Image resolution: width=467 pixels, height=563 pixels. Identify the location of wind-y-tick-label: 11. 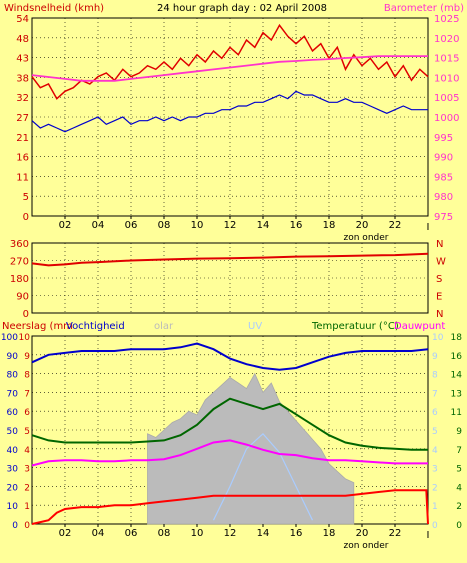
(22, 177).